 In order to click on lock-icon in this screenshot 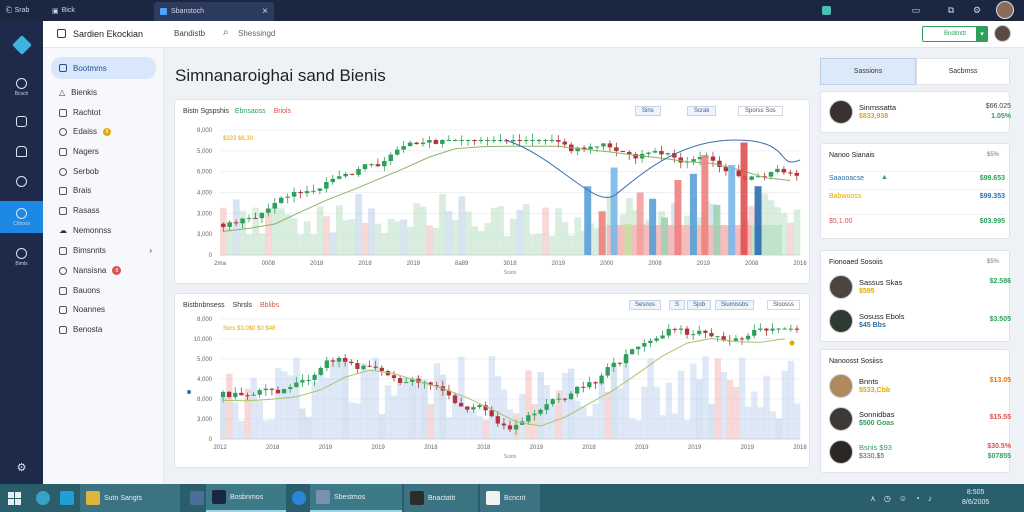, I will do `click(63, 290)`.